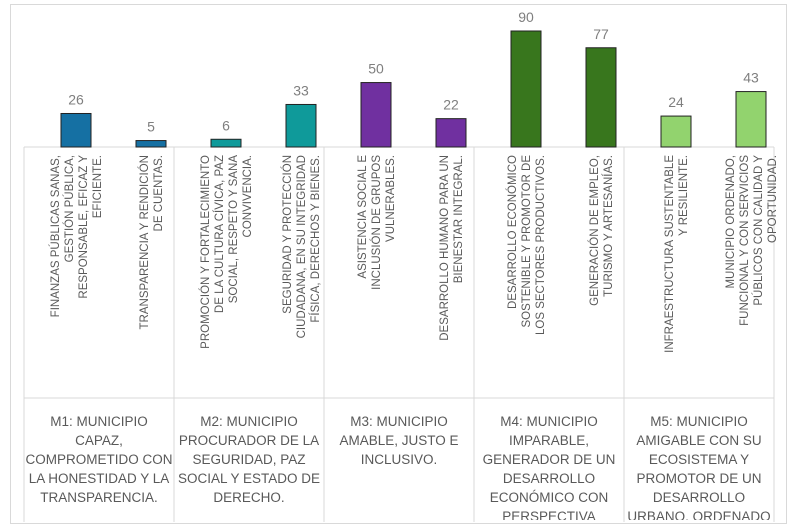 The height and width of the screenshot is (529, 791). Describe the element at coordinates (608, 226) in the screenshot. I see `category-label-line: TURISMO Y ARTESANÍAS.` at that location.